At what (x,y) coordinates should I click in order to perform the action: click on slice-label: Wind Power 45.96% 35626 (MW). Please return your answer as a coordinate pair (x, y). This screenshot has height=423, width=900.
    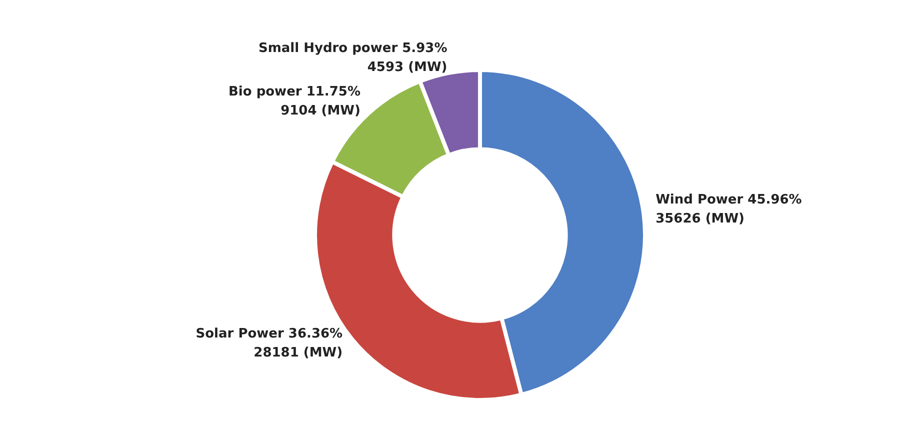
    Looking at the image, I should click on (729, 209).